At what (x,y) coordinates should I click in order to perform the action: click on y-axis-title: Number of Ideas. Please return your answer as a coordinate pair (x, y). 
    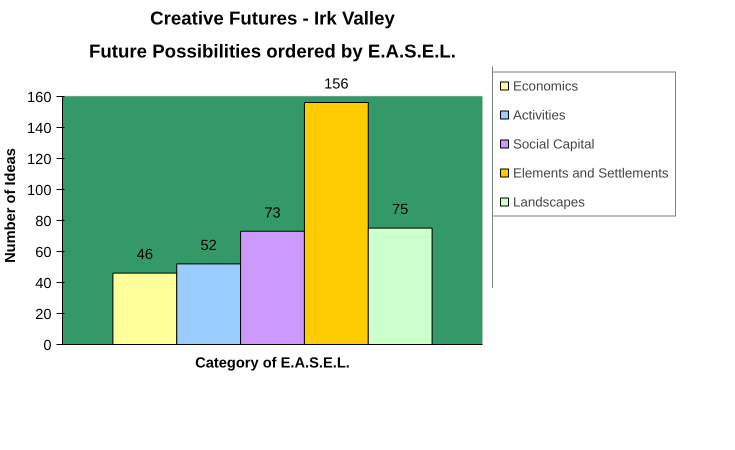
    Looking at the image, I should click on (11, 205).